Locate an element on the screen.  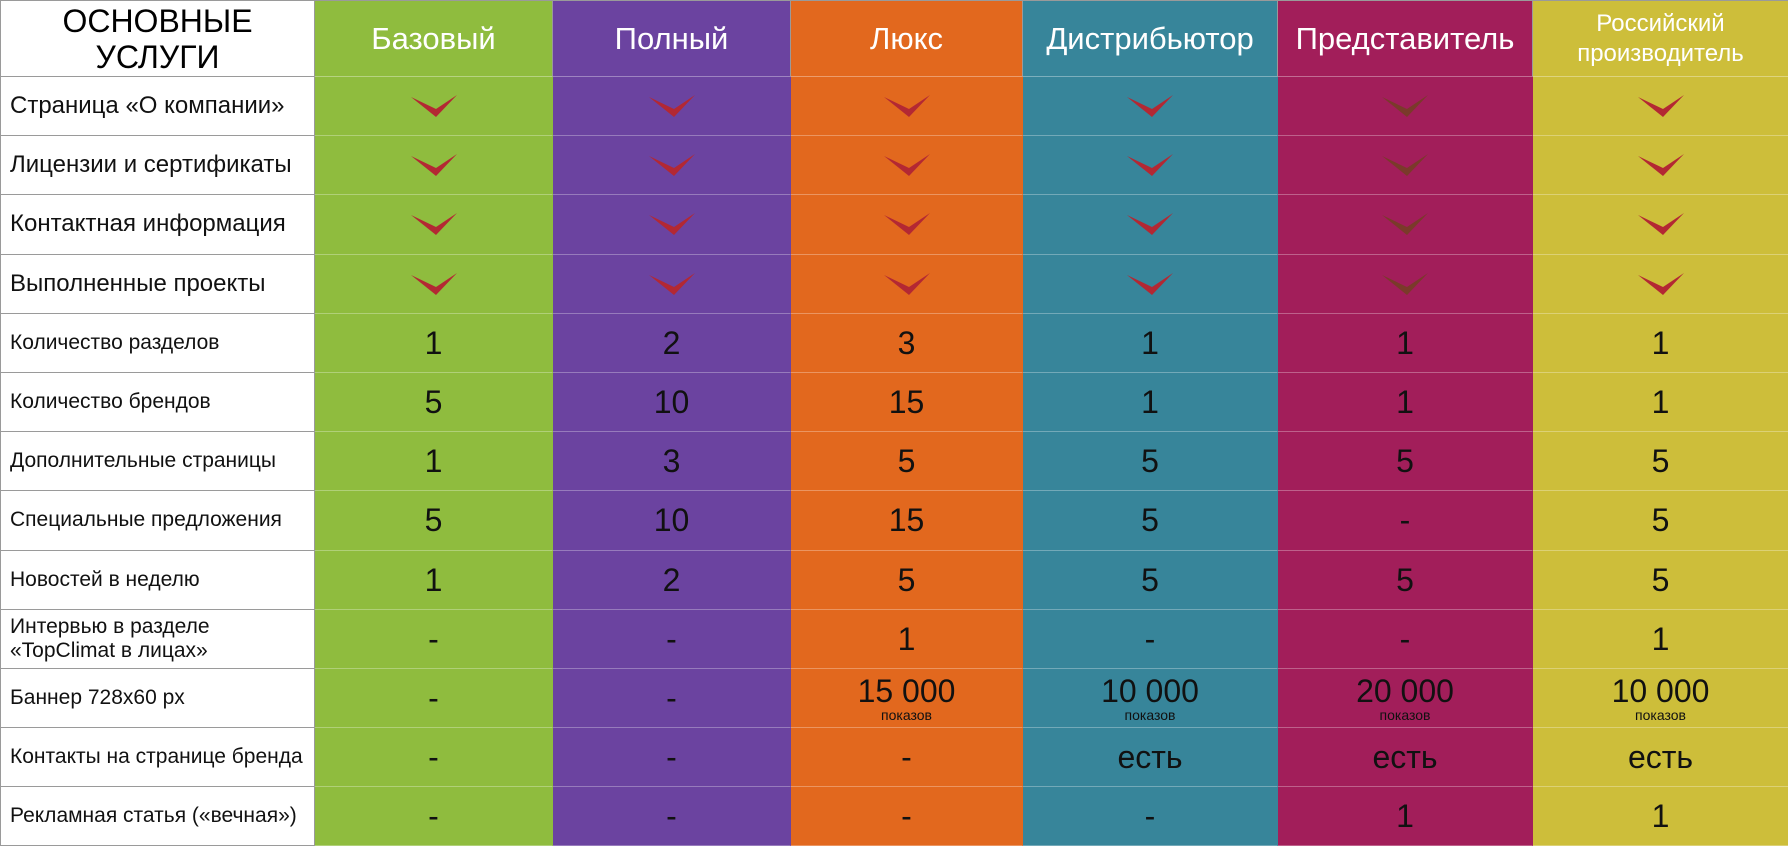
cell-value: 15 000 is located at coordinates (906, 690).